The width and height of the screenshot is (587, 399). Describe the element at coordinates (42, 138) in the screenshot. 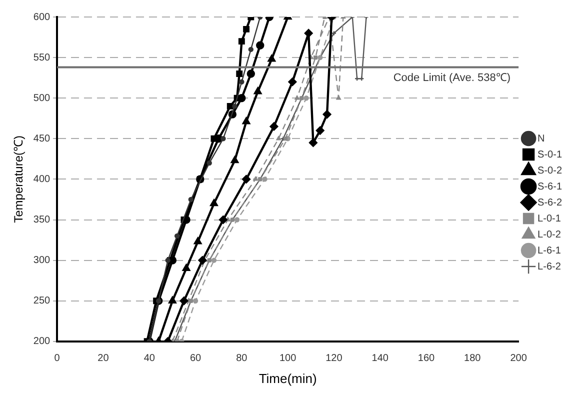

I see `y-tick-label: 450` at that location.